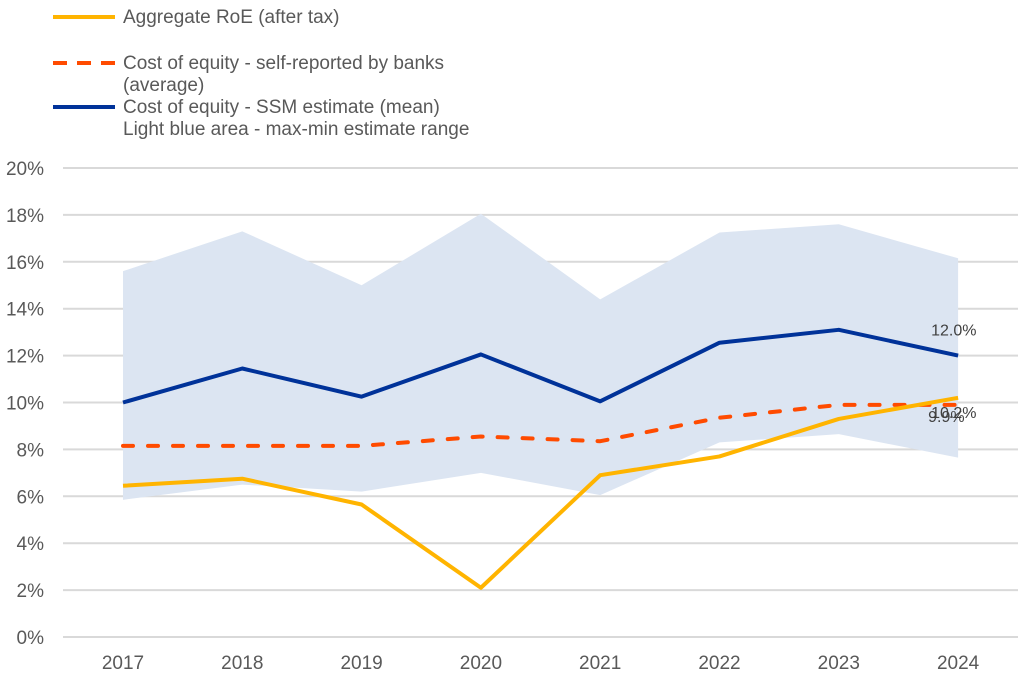 Image resolution: width=1029 pixels, height=676 pixels. What do you see at coordinates (541, 425) in the screenshot?
I see `series-line-coe_self` at bounding box center [541, 425].